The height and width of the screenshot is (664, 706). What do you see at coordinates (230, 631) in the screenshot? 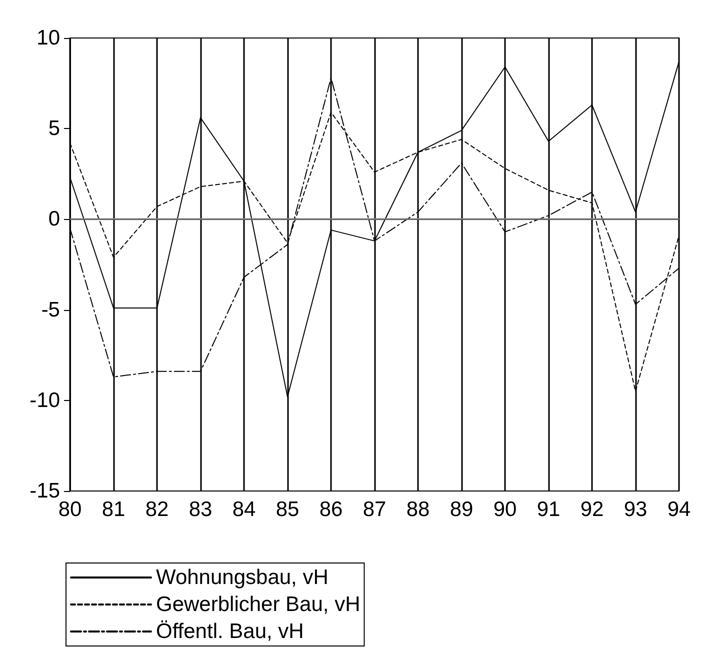
I see `legend-label: Öffentl. Bau, vH` at bounding box center [230, 631].